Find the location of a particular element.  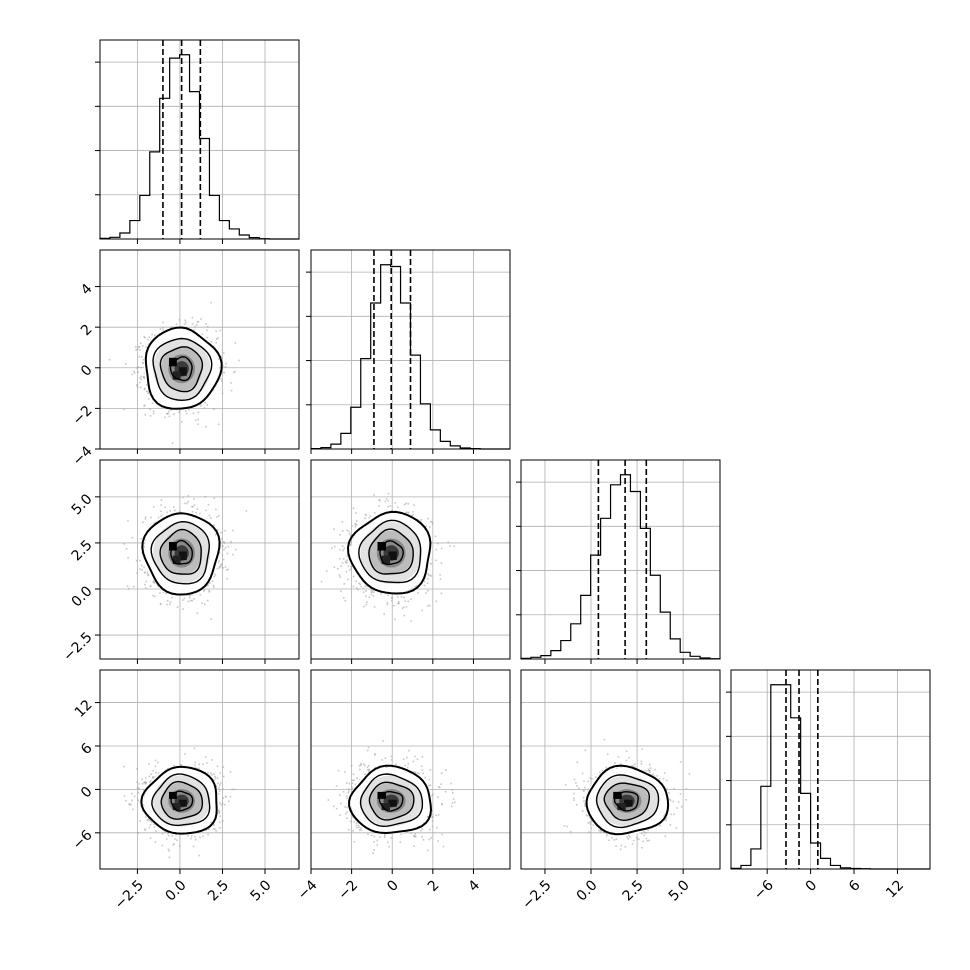

density-contour is located at coordinates (181, 369).